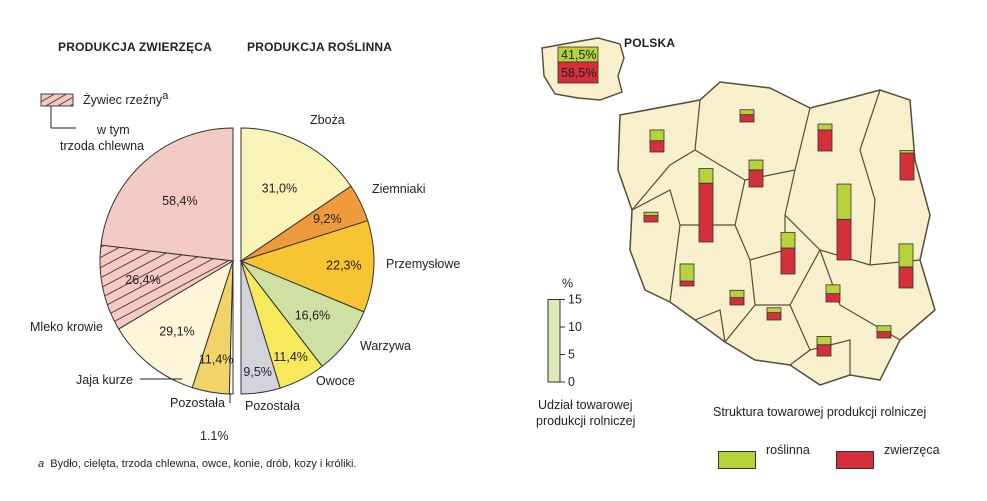 The image size is (987, 501). Describe the element at coordinates (747, 112) in the screenshot. I see `bar-pomorskie-roslinna` at that location.